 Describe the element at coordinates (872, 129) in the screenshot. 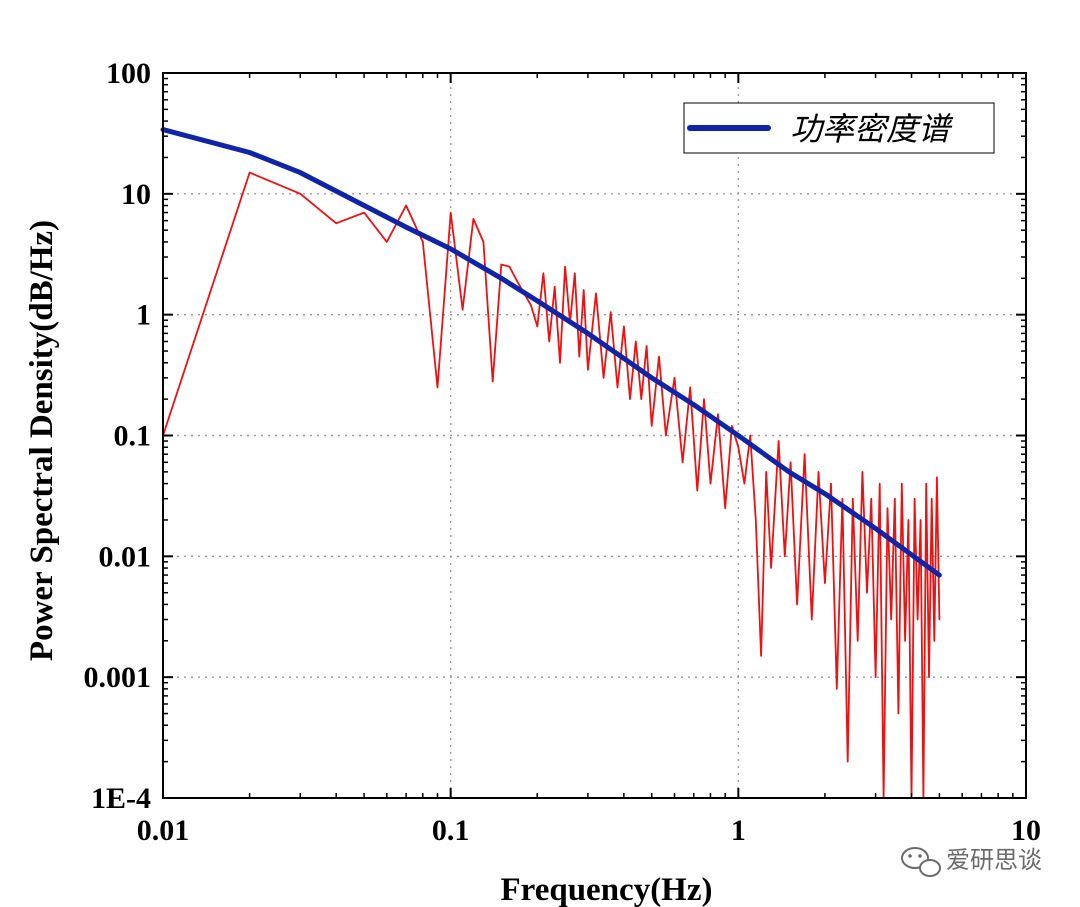

I see `legend-label: 功率密度谱` at that location.